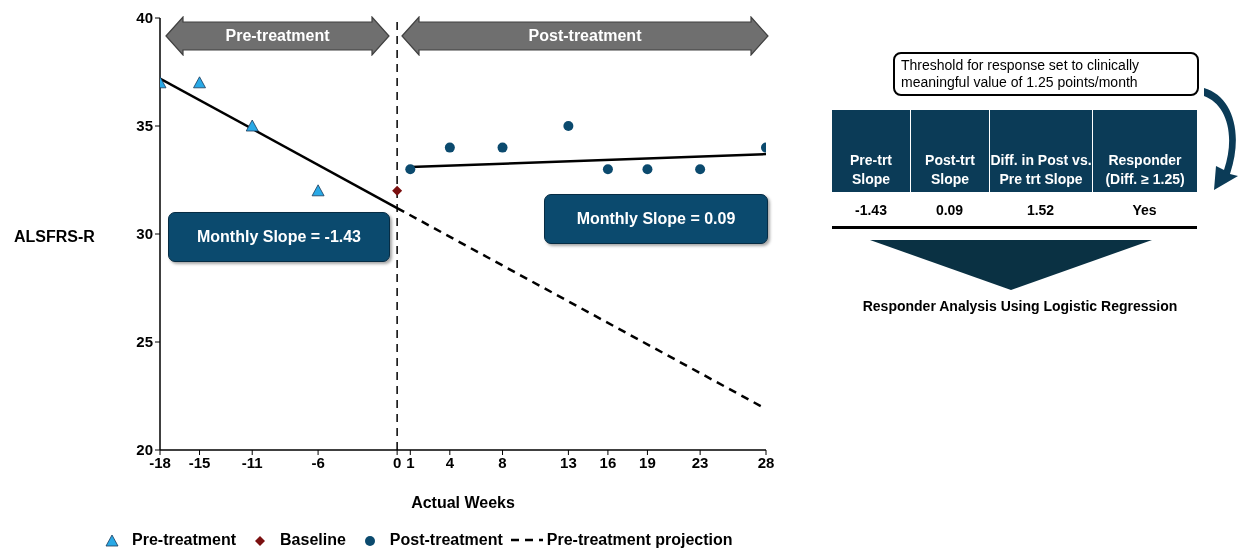 This screenshot has width=1243, height=554. I want to click on x-tick-label: -6, so click(318, 462).